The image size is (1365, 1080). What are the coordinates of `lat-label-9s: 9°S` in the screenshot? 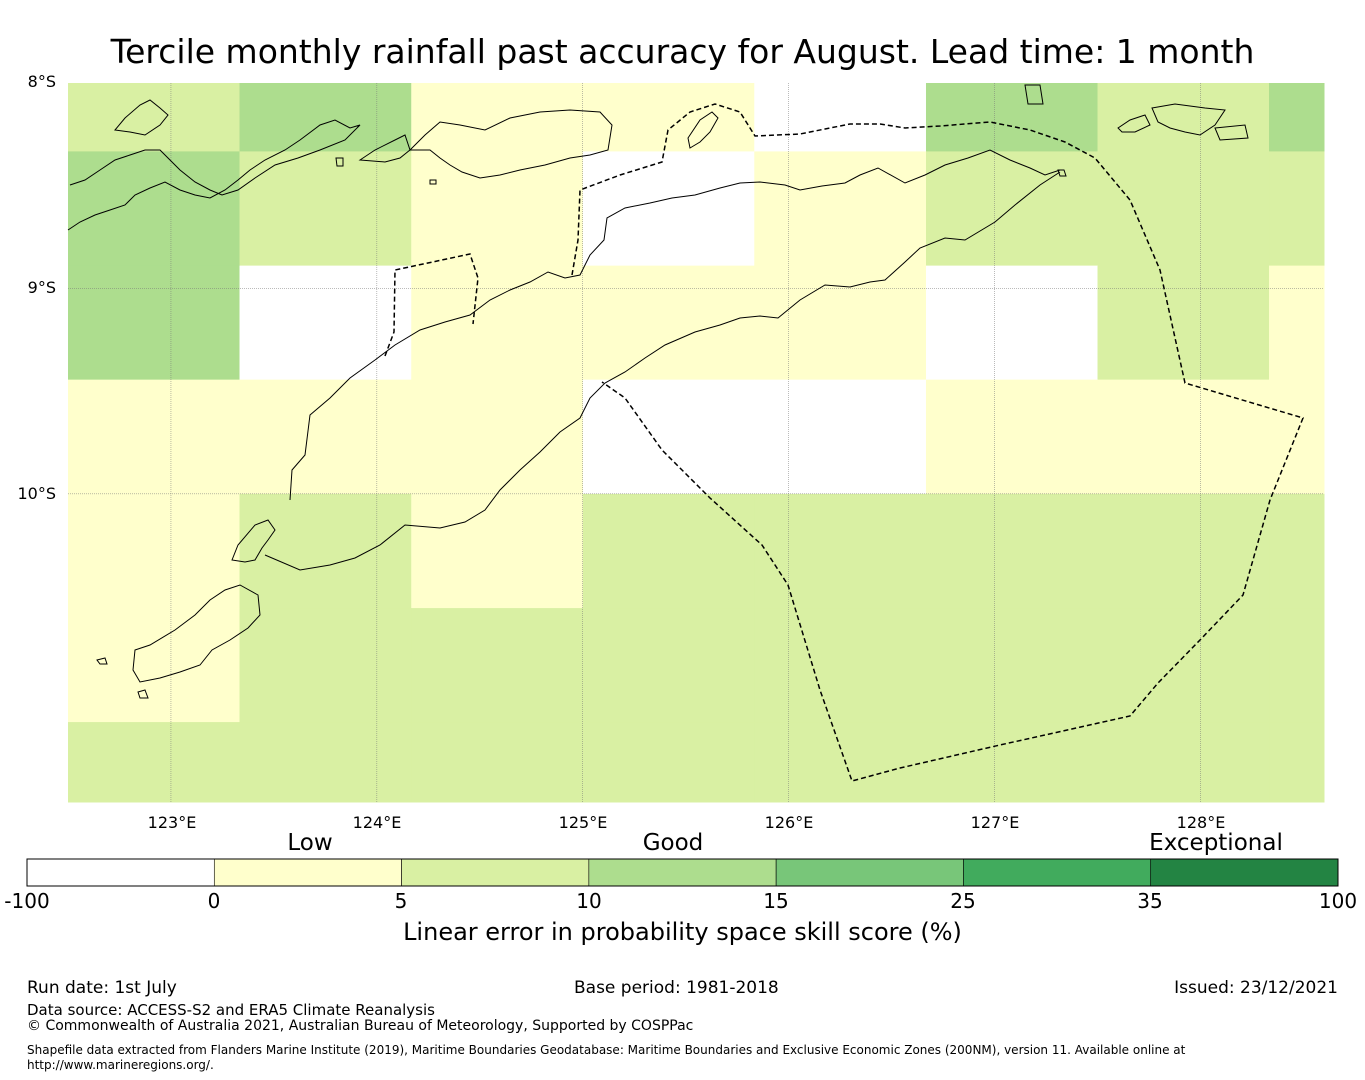 It's located at (41, 287).